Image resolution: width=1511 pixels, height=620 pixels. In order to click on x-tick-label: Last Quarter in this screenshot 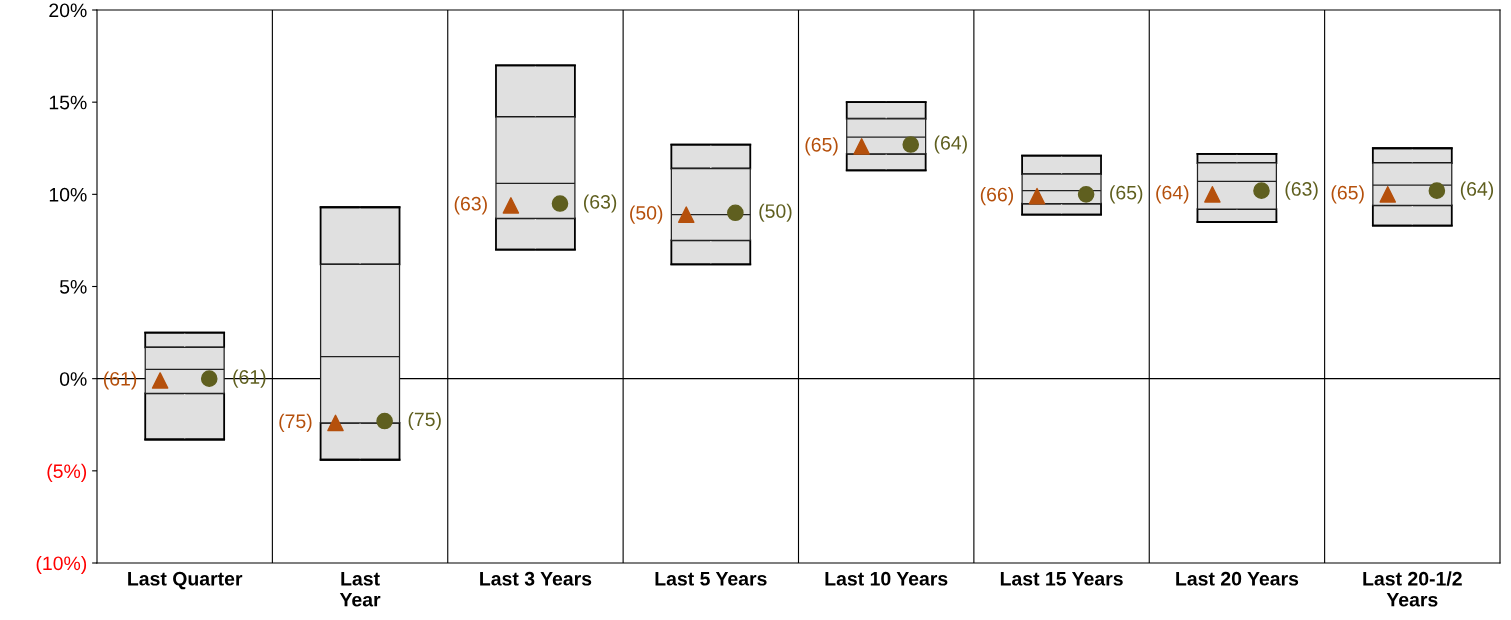, I will do `click(185, 580)`.